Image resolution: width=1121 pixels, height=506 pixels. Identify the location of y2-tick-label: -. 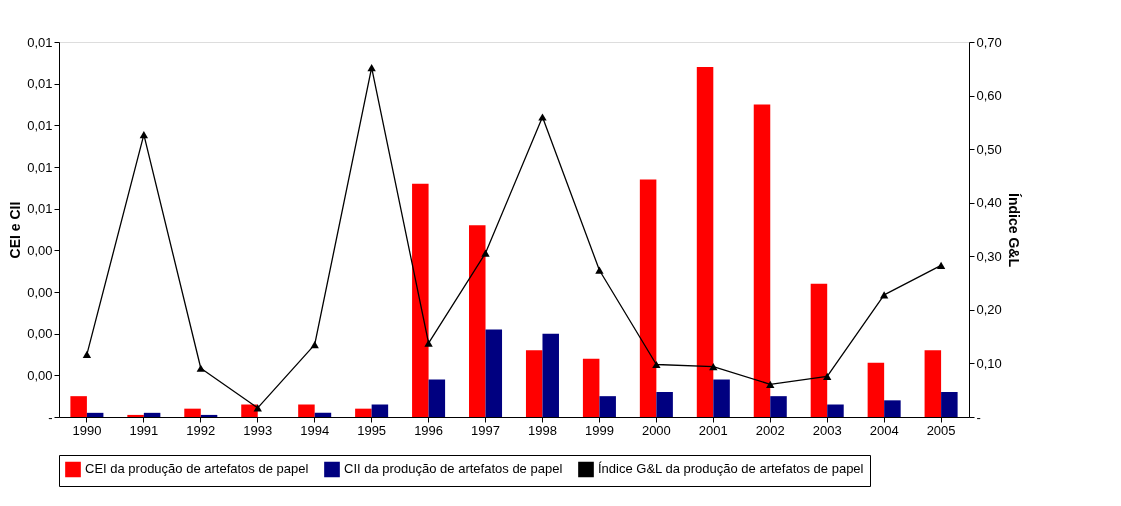
(978, 417).